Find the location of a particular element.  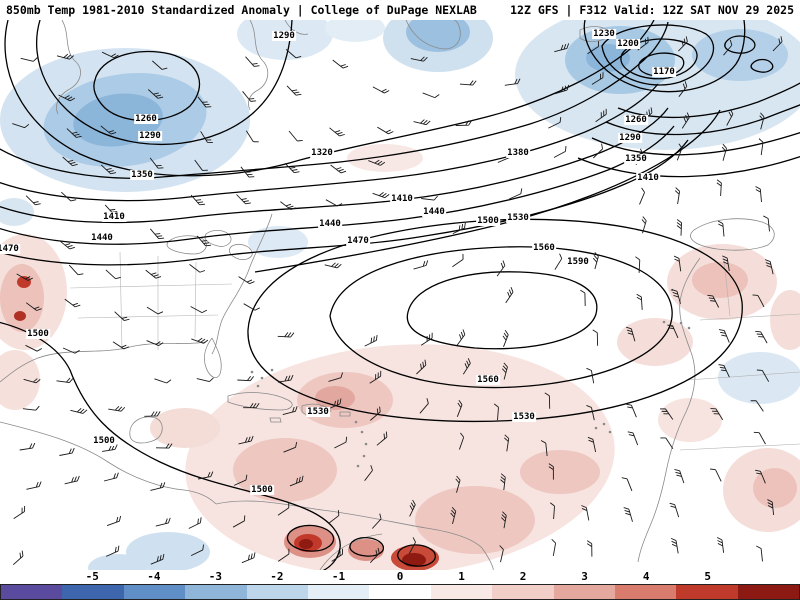

colorbar-tick-label: 5 is located at coordinates (707, 576).